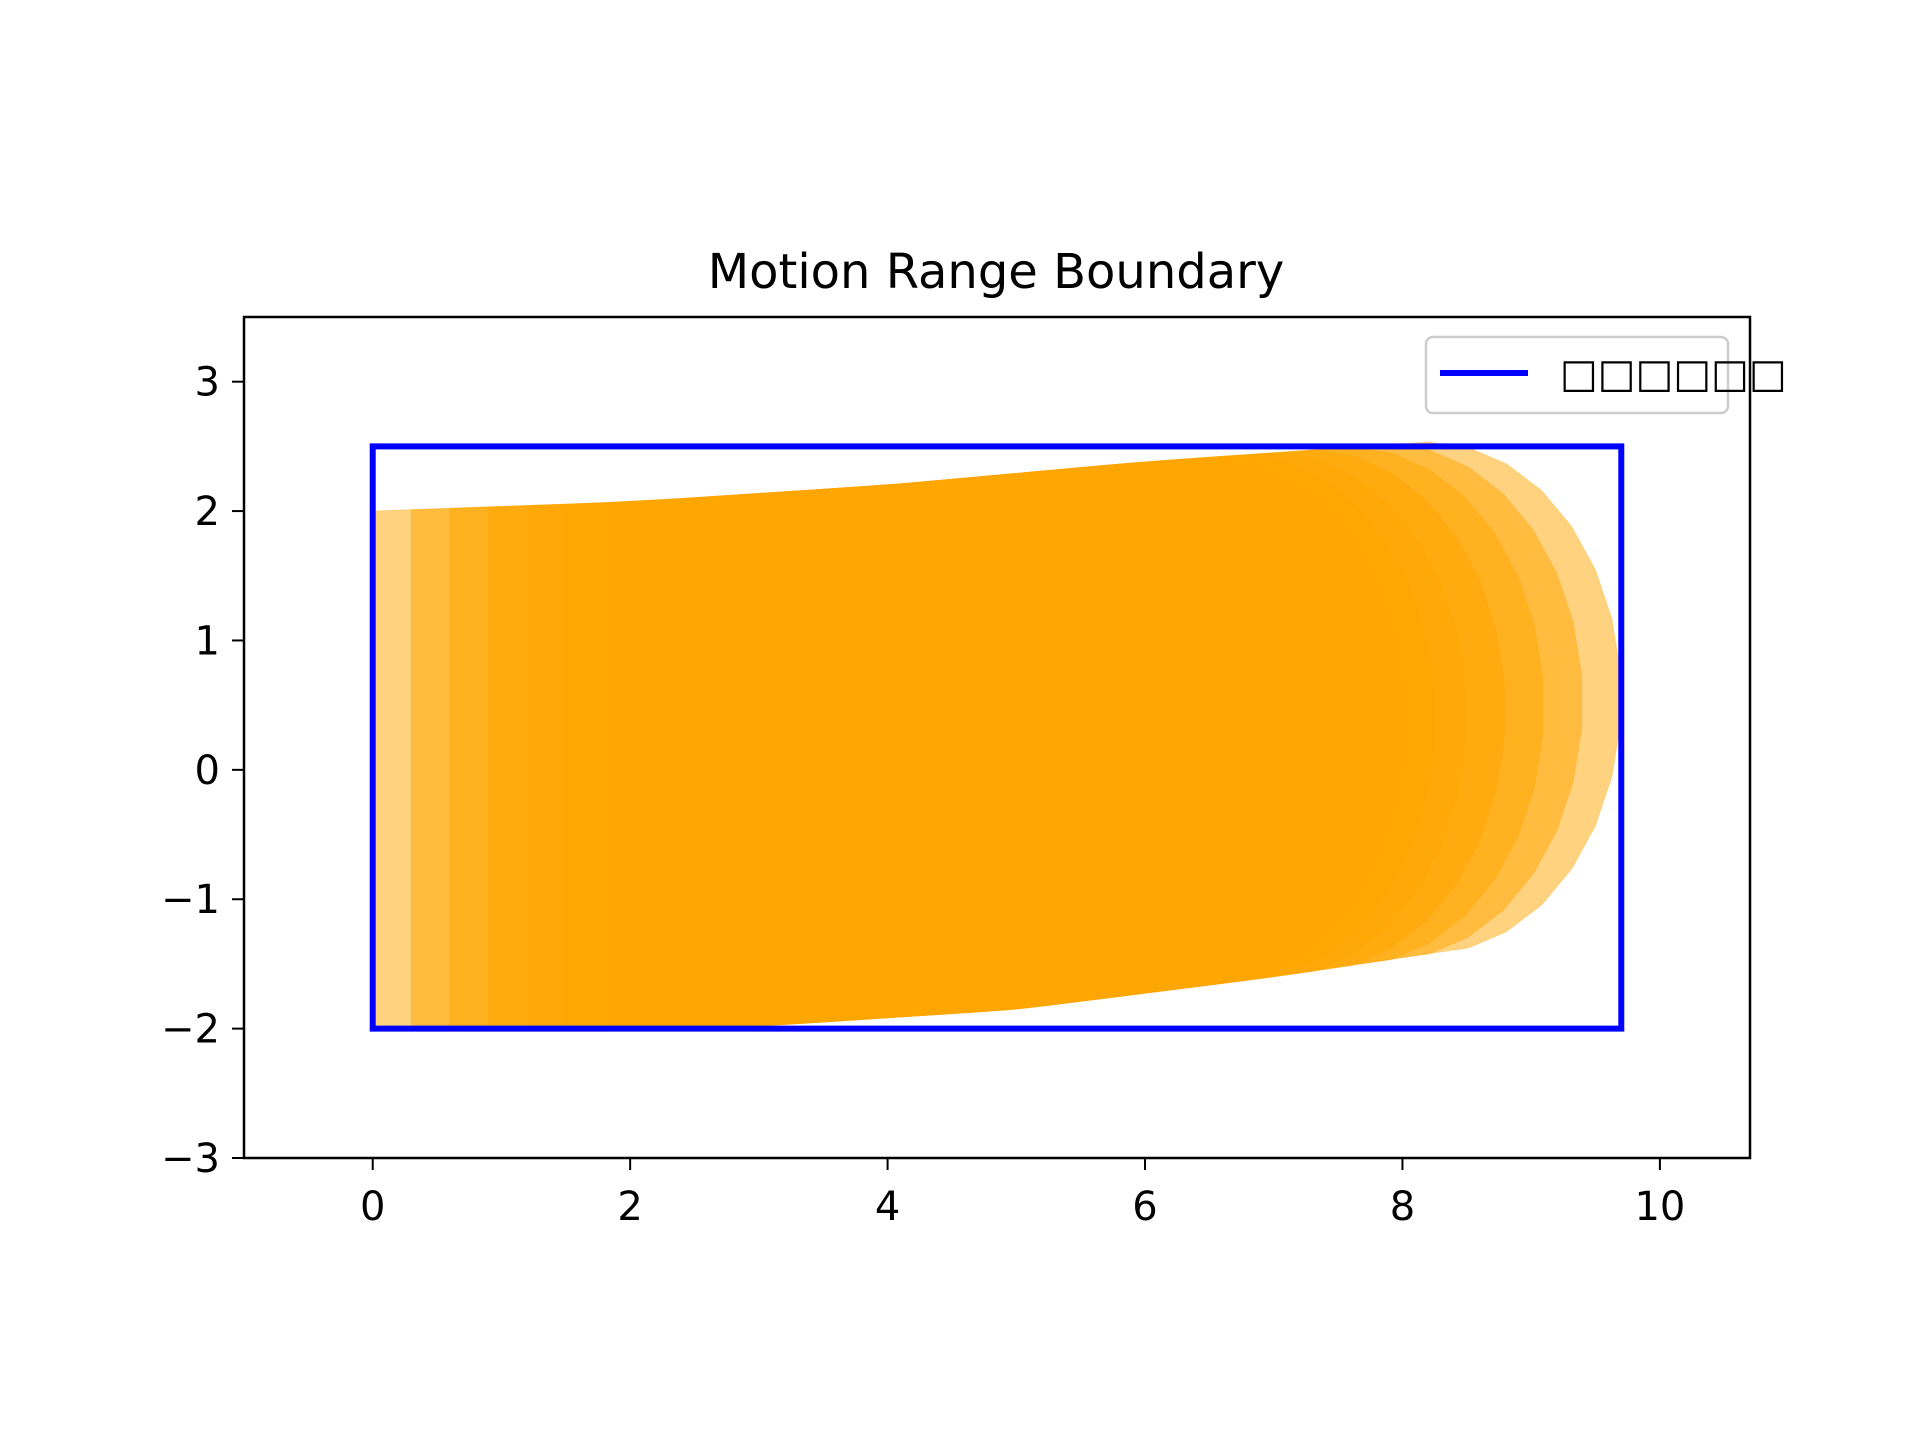  Describe the element at coordinates (1022, 1194) in the screenshot. I see `x-axis: 0 2 4 6 8 10` at that location.